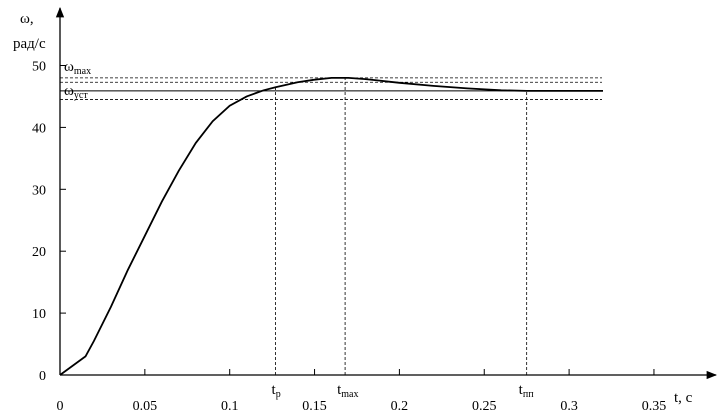  What do you see at coordinates (42, 376) in the screenshot?
I see `y-tick-label: 0` at bounding box center [42, 376].